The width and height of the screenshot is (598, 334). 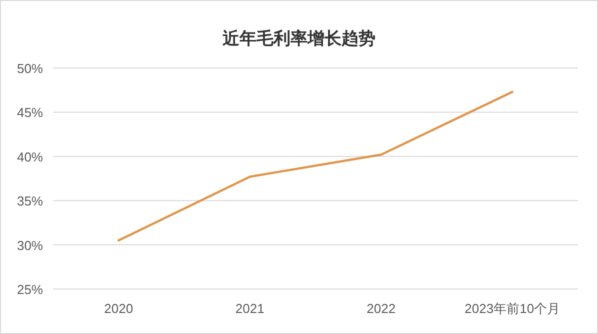 What do you see at coordinates (30, 245) in the screenshot?
I see `y-tick-label: 30%` at bounding box center [30, 245].